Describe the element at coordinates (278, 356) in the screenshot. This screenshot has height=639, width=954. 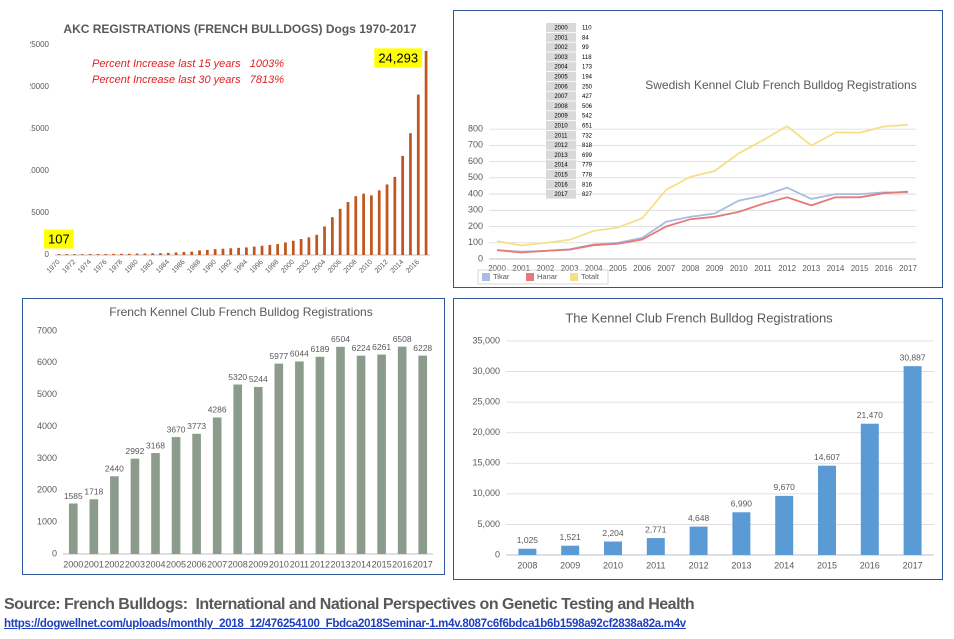
I see `data-label: 5977` at that location.